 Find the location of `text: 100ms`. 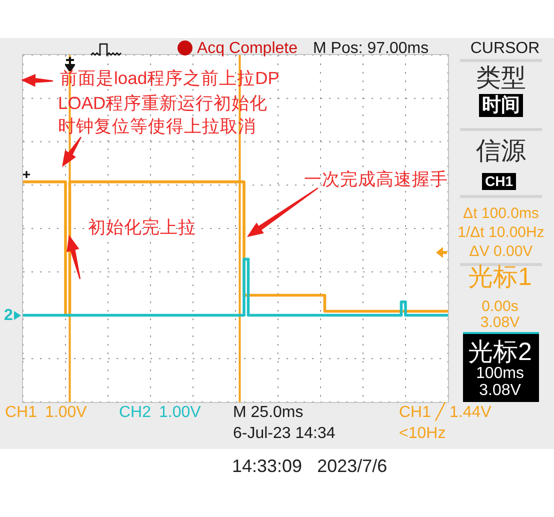

text: 100ms is located at coordinates (500, 373).